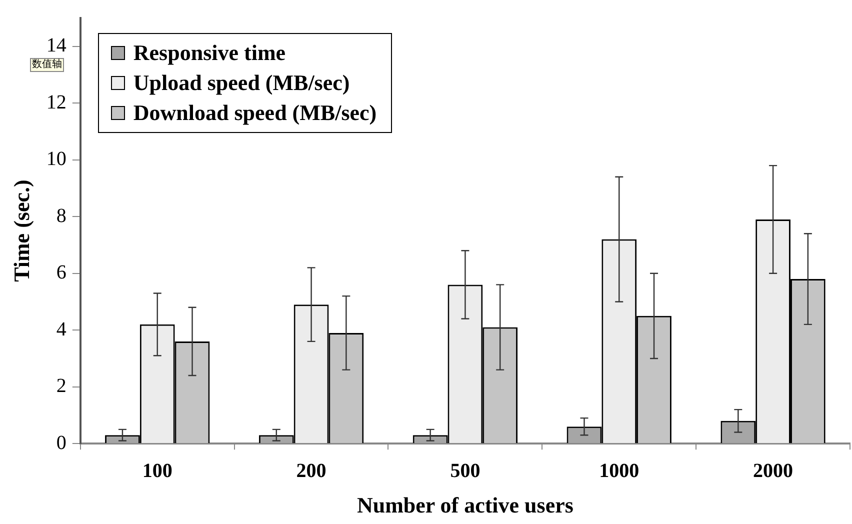  I want to click on x-tick-label: 1000, so click(619, 471).